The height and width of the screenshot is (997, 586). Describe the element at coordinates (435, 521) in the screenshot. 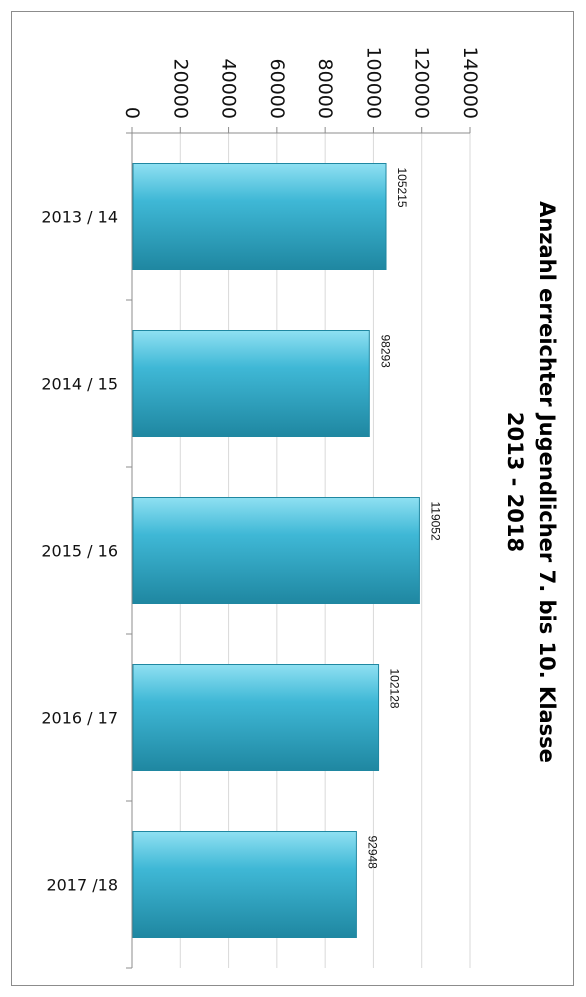

I see `bar-value-label: 119052` at that location.